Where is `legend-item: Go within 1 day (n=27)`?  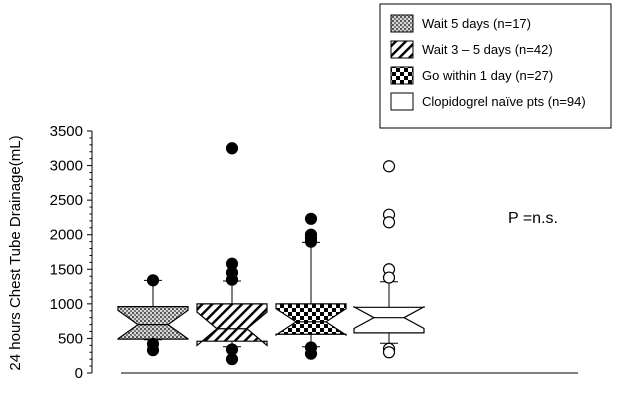
legend-item: Go within 1 day (n=27) is located at coordinates (471, 75).